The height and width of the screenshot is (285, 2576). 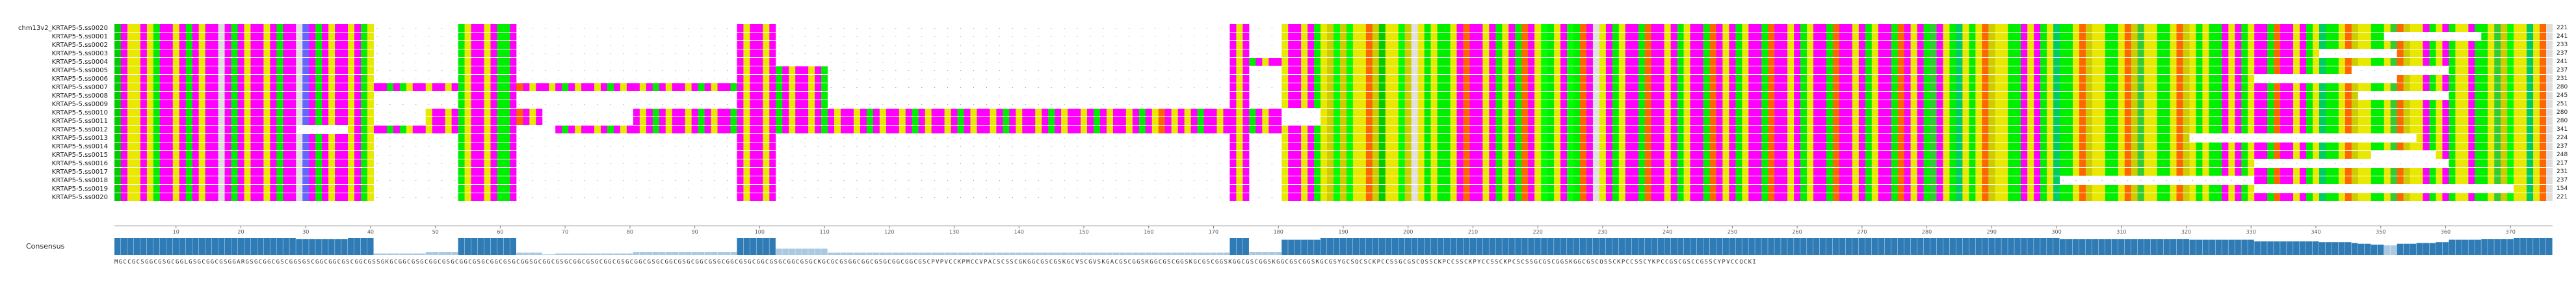 What do you see at coordinates (79, 129) in the screenshot?
I see `sequence-name: KRTAP5-5.ss0012` at bounding box center [79, 129].